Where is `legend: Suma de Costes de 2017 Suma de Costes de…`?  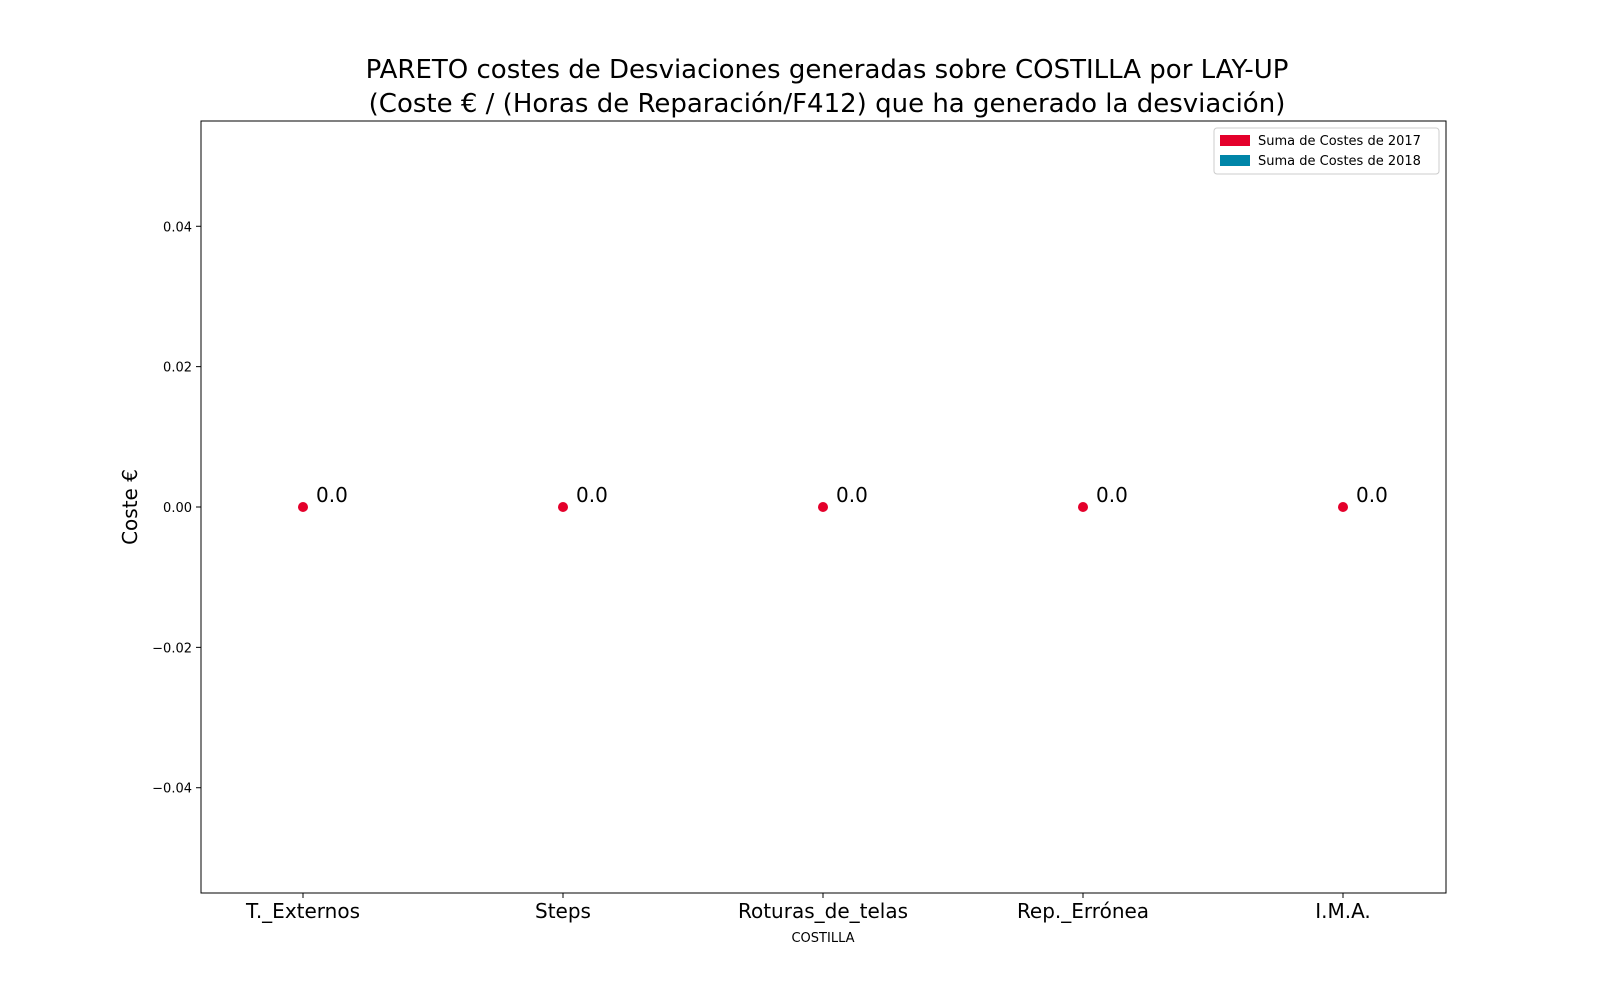 legend: Suma de Costes de 2017 Suma de Costes de… is located at coordinates (1326, 151).